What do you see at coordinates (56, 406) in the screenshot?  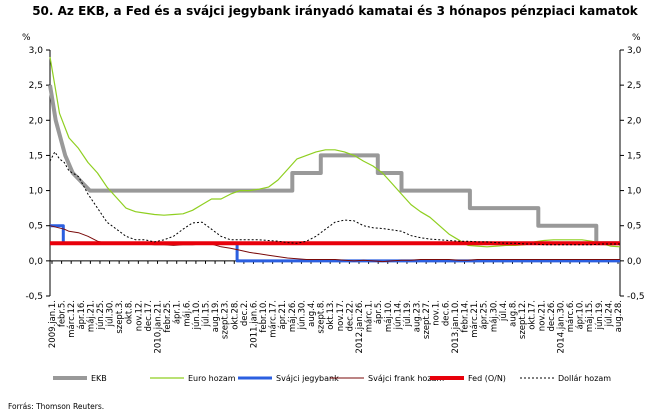 I see `source-note: Forrás: Thomson Reuters.` at bounding box center [56, 406].